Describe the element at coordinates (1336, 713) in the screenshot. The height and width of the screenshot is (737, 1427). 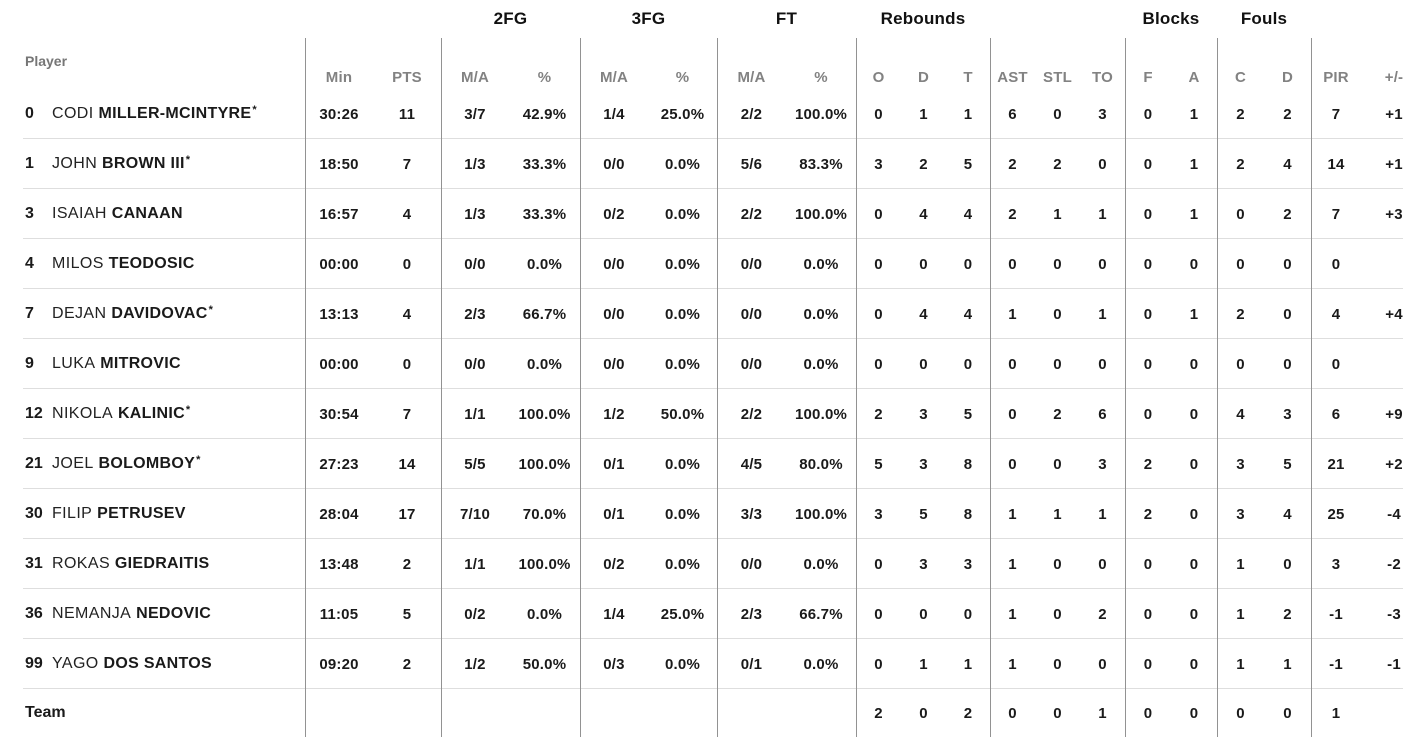
I see `stat-pir: 1` at that location.